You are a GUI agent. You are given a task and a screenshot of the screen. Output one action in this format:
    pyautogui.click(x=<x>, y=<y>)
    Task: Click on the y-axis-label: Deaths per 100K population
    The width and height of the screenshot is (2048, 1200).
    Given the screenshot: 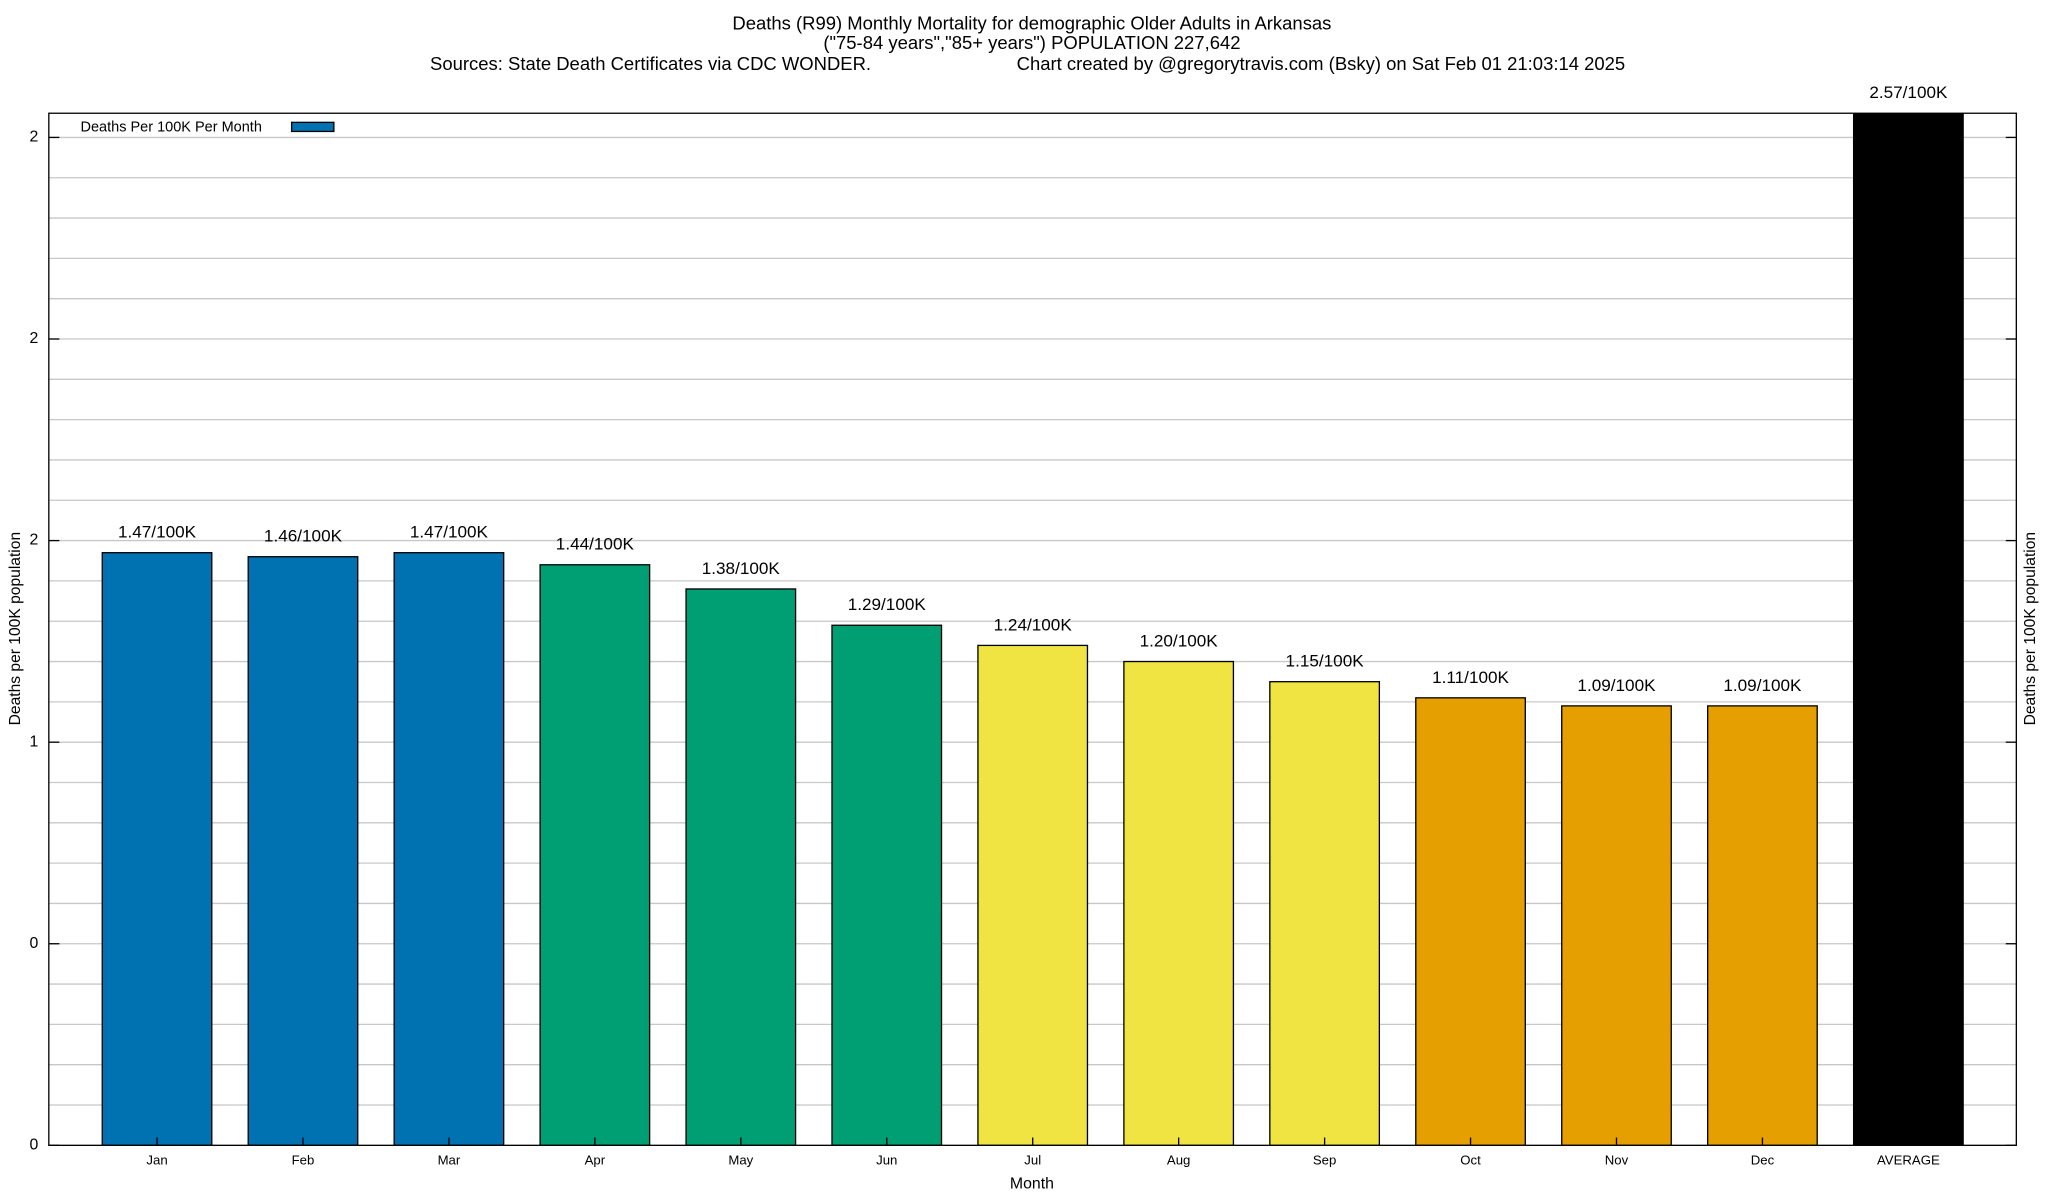 What is the action you would take?
    pyautogui.click(x=15, y=629)
    